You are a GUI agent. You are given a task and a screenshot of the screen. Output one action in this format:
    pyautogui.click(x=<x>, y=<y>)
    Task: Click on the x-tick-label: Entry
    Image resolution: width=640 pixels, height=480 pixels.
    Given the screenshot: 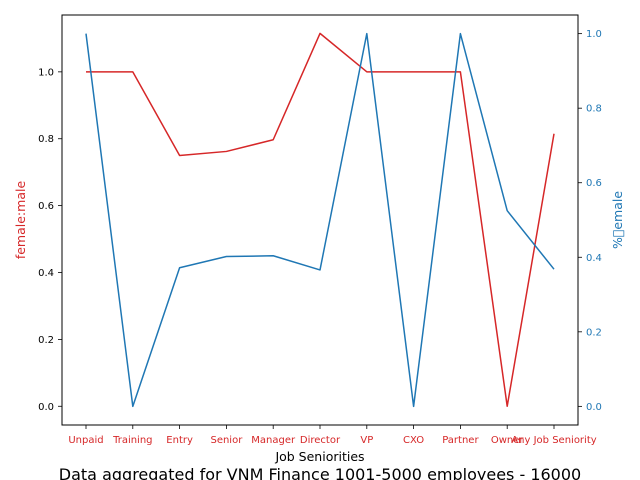 What is the action you would take?
    pyautogui.click(x=179, y=440)
    